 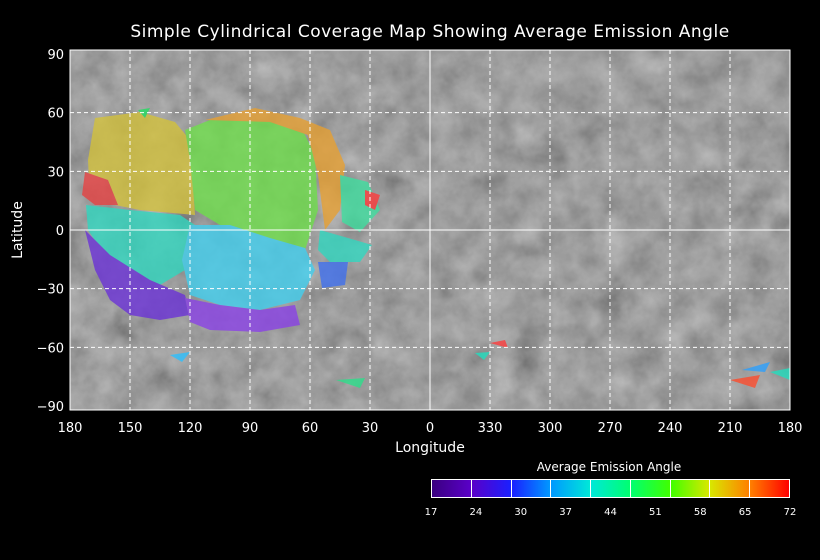 I want to click on y-axis: 90 60 30 0 −30 −60 −90, so click(x=50, y=231).